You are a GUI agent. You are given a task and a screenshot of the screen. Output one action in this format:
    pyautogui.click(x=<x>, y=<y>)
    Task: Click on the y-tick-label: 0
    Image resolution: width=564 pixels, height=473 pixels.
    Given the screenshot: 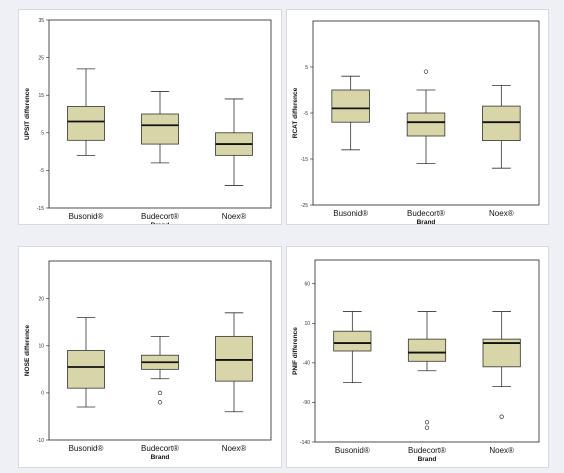 What is the action you would take?
    pyautogui.click(x=42, y=394)
    